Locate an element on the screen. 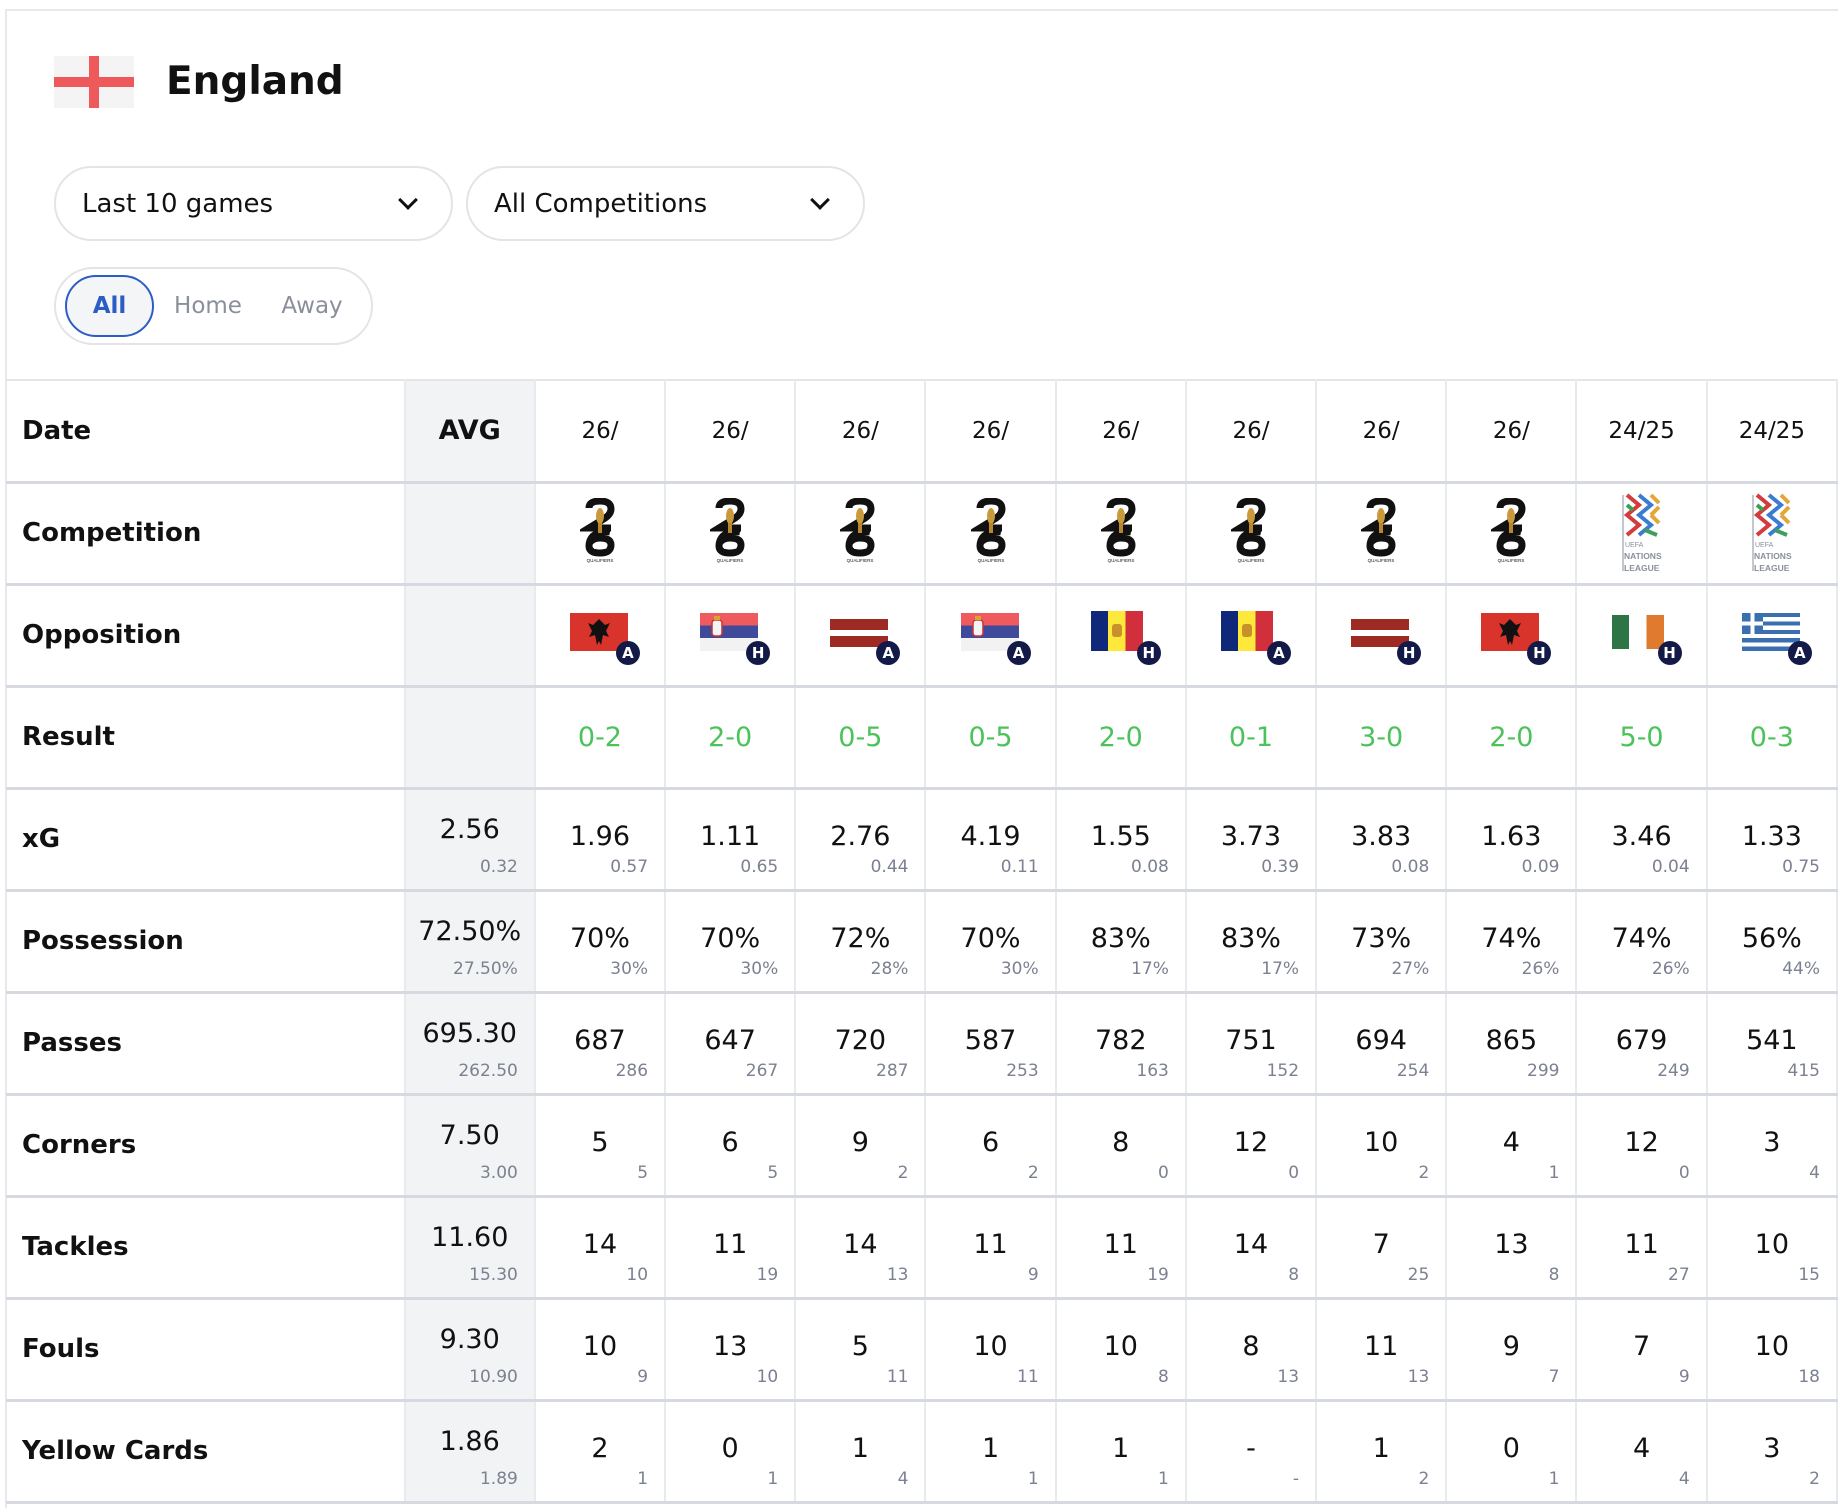  stat-cell: 10 18 is located at coordinates (1772, 1350).